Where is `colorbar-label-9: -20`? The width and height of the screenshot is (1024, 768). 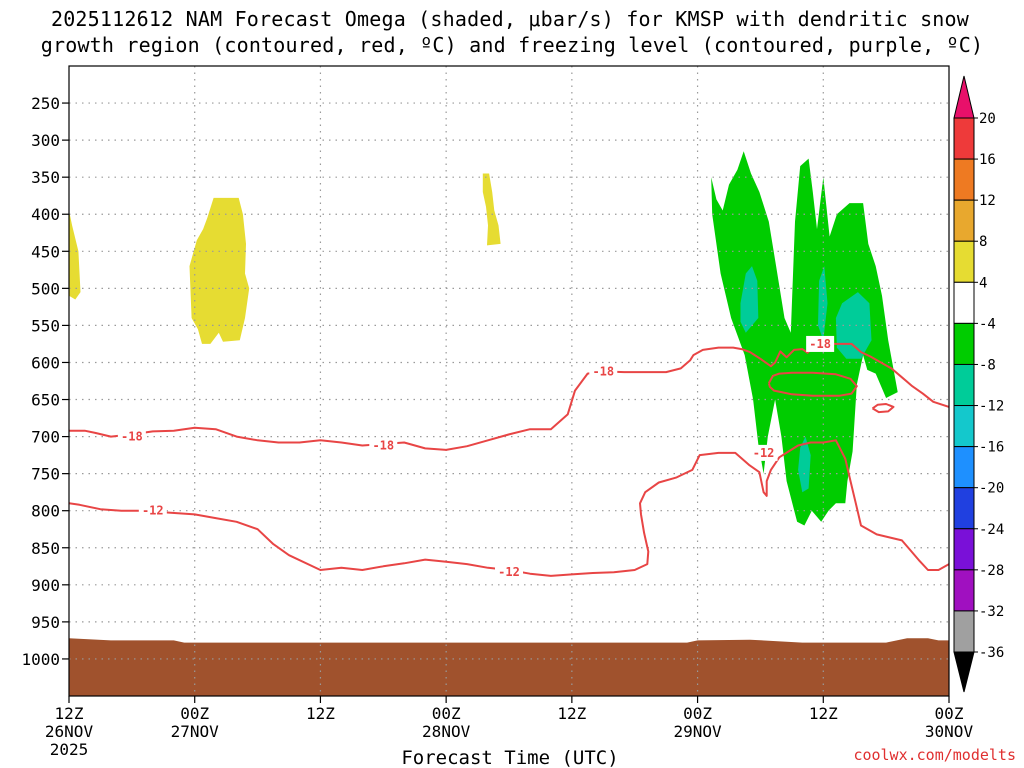 colorbar-label-9: -20 is located at coordinates (991, 489).